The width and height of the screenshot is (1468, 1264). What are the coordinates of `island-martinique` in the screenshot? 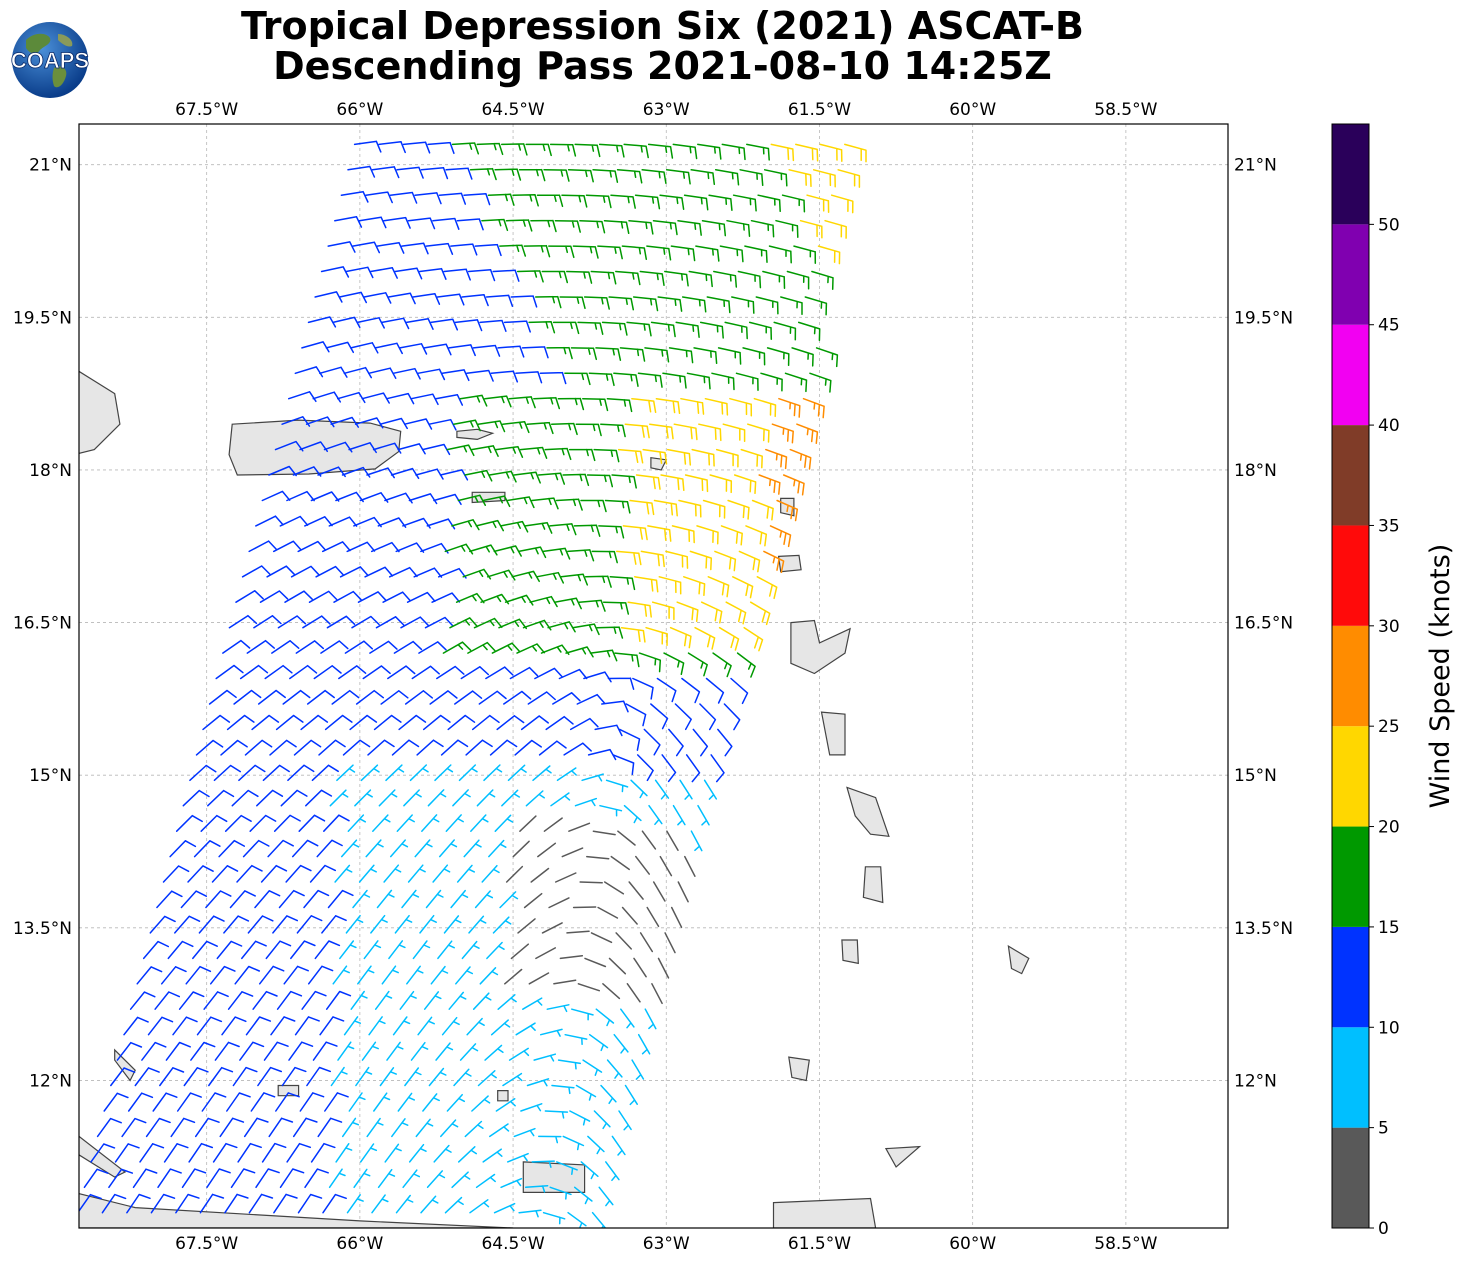 It's located at (868, 812).